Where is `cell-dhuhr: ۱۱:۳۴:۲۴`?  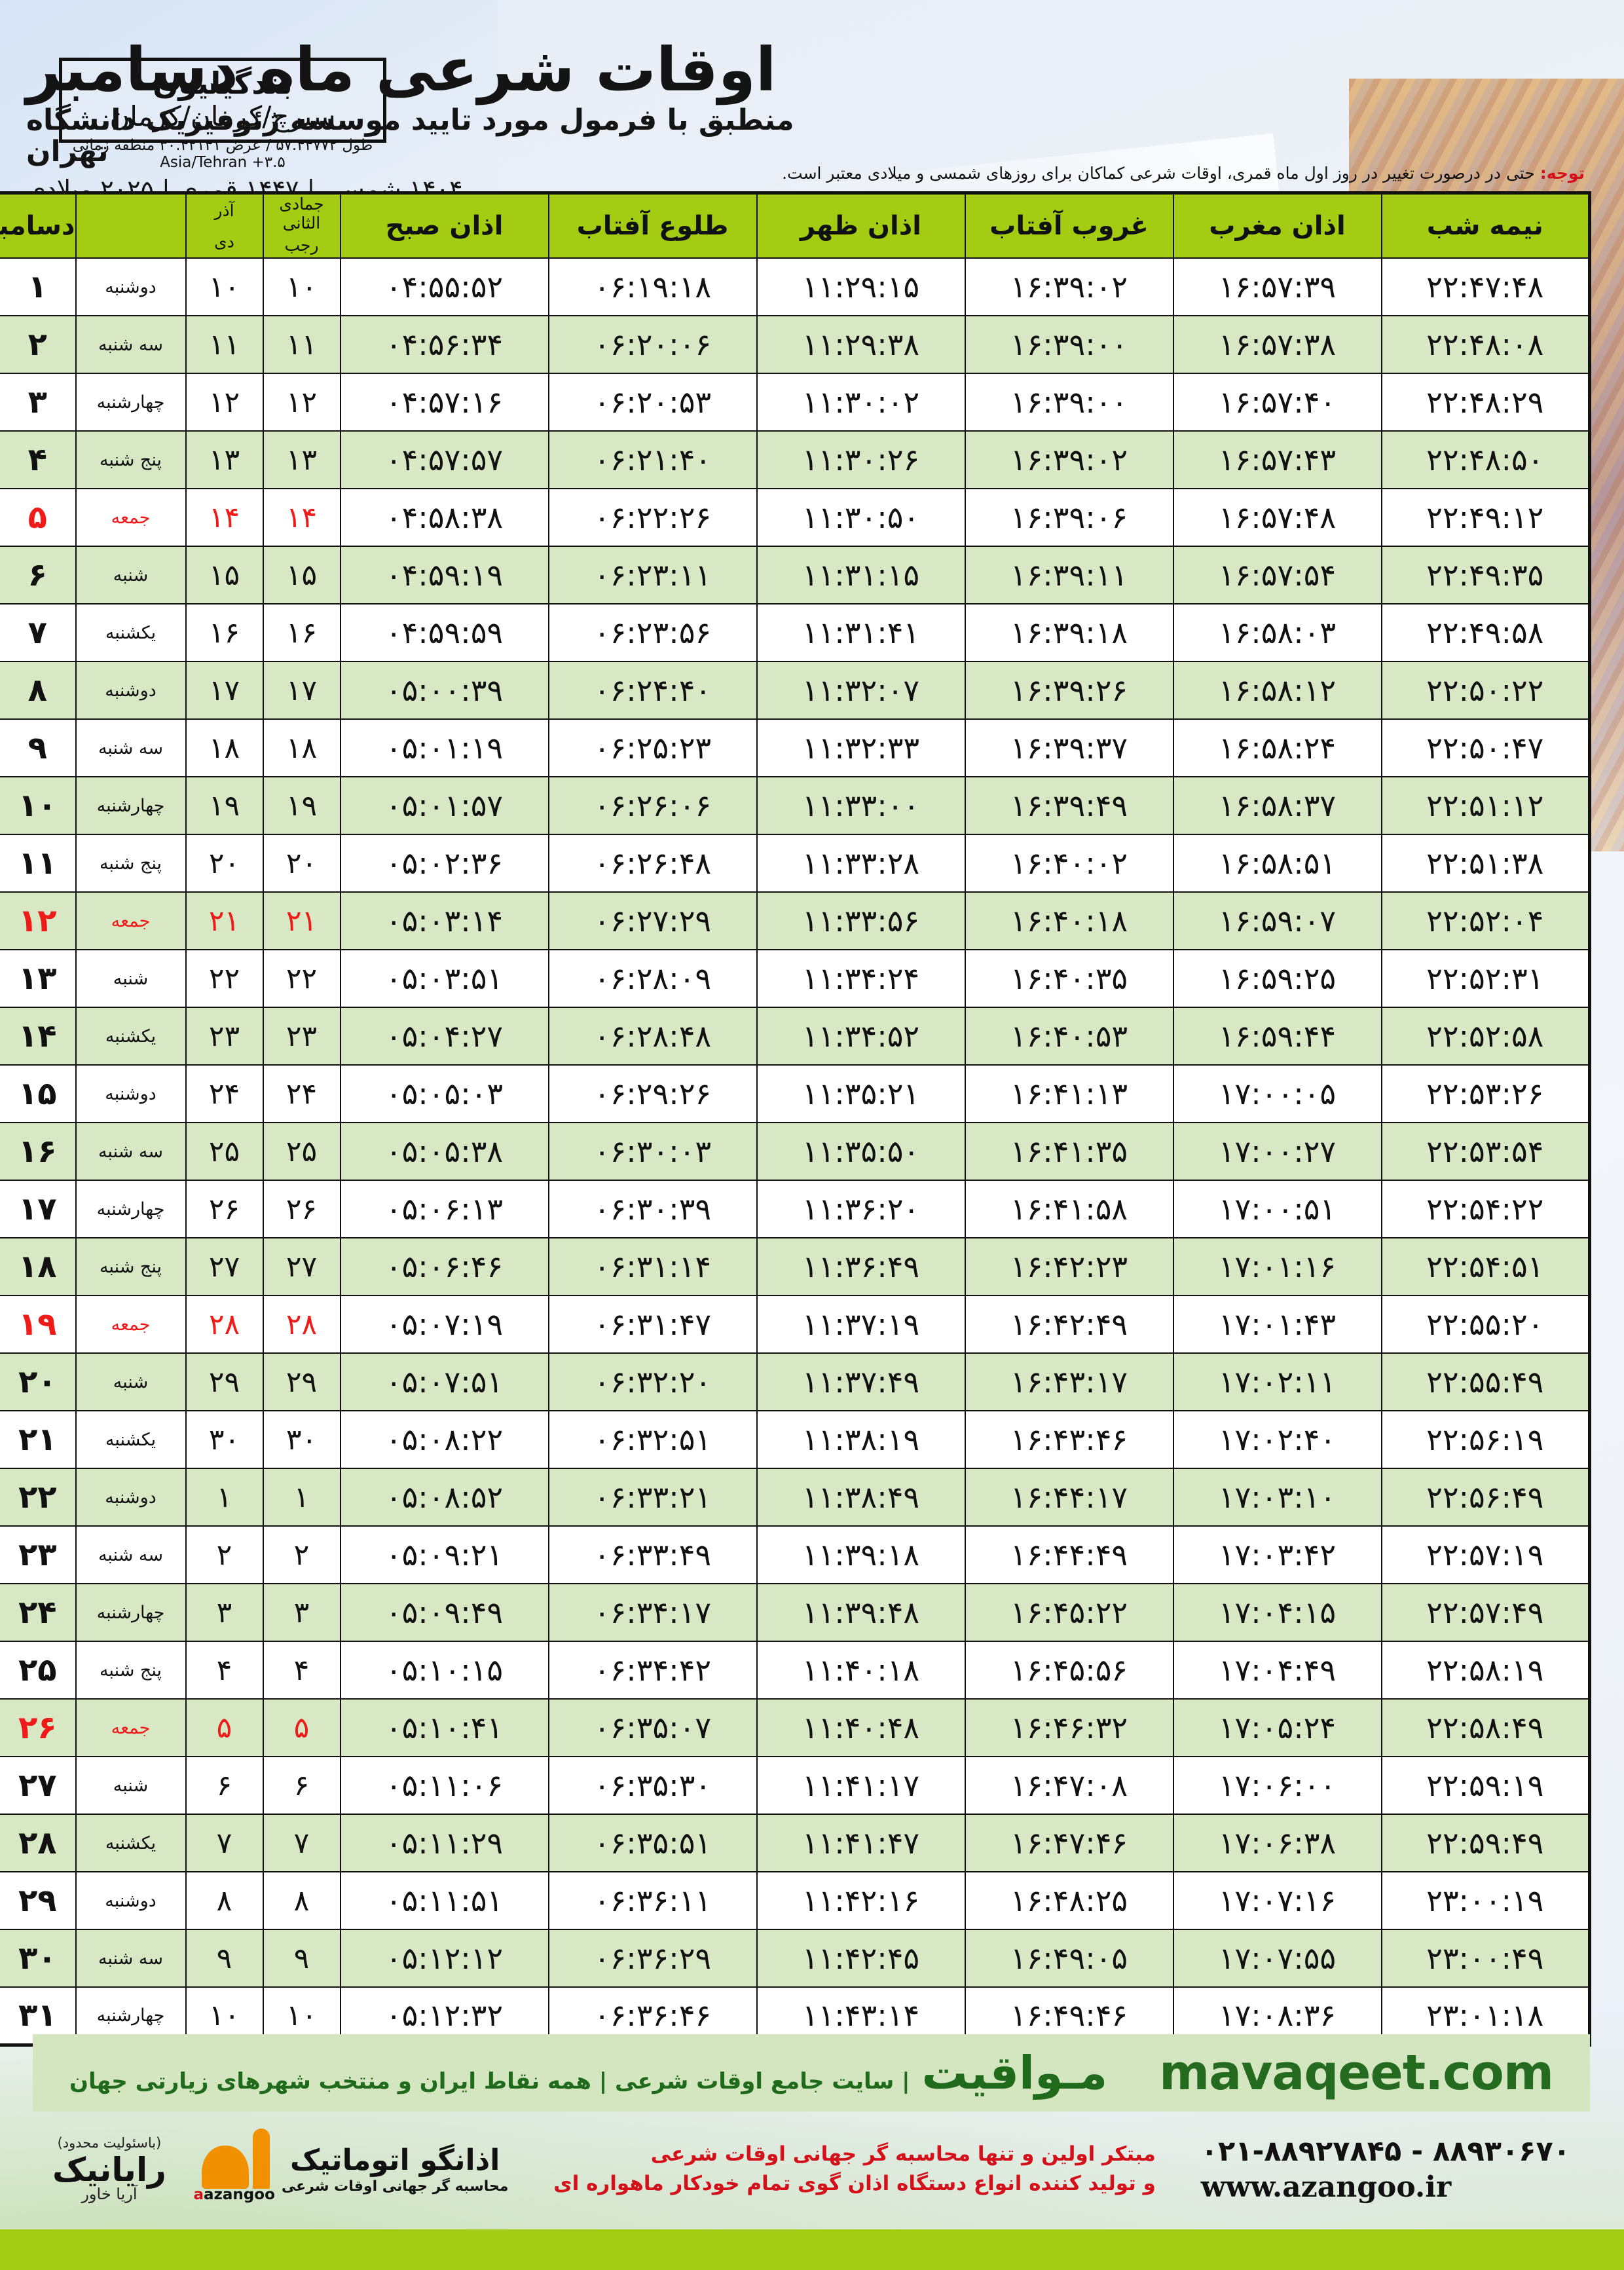
cell-dhuhr: ۱۱:۳۴:۲۴ is located at coordinates (861, 978).